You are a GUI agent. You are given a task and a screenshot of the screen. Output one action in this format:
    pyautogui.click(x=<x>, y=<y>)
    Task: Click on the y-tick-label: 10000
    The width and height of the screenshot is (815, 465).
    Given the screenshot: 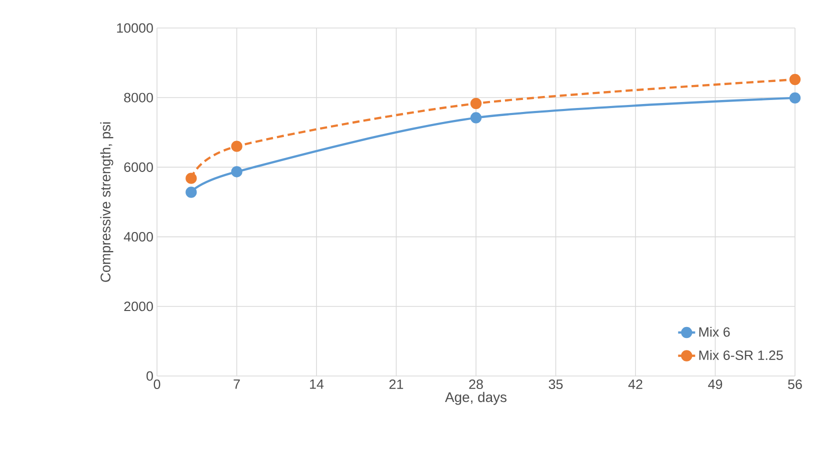 What is the action you would take?
    pyautogui.click(x=135, y=28)
    